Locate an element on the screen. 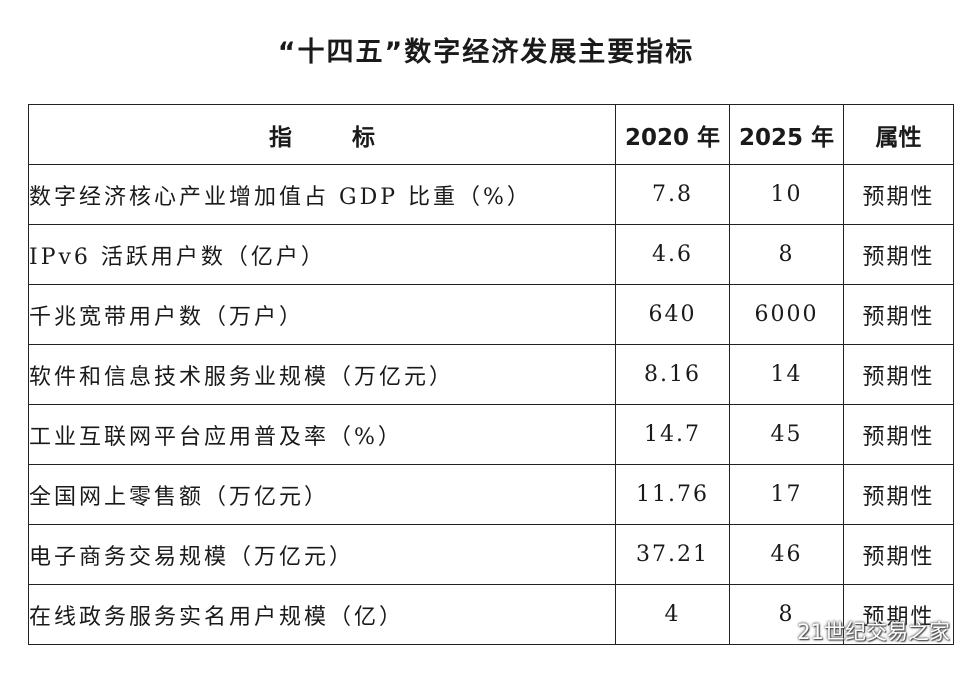 The width and height of the screenshot is (972, 676). header-2025: 2025 年 is located at coordinates (786, 134).